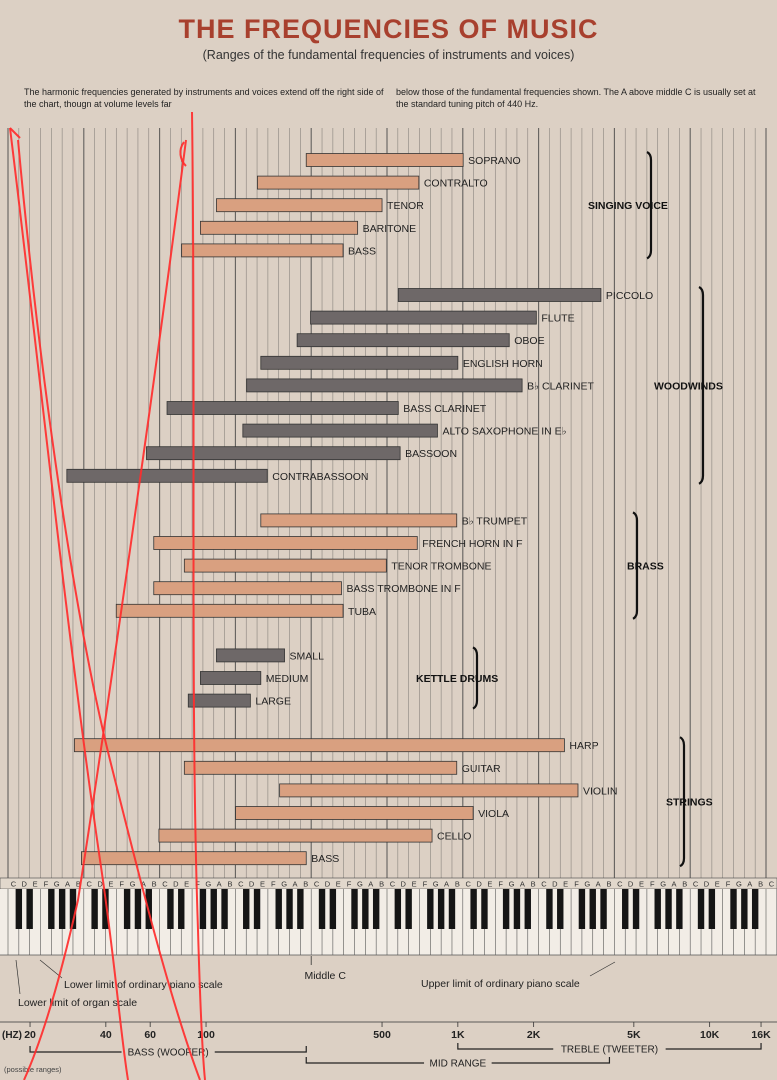 This screenshot has height=1080, width=777. I want to click on axis-tick-label: 40, so click(106, 1035).